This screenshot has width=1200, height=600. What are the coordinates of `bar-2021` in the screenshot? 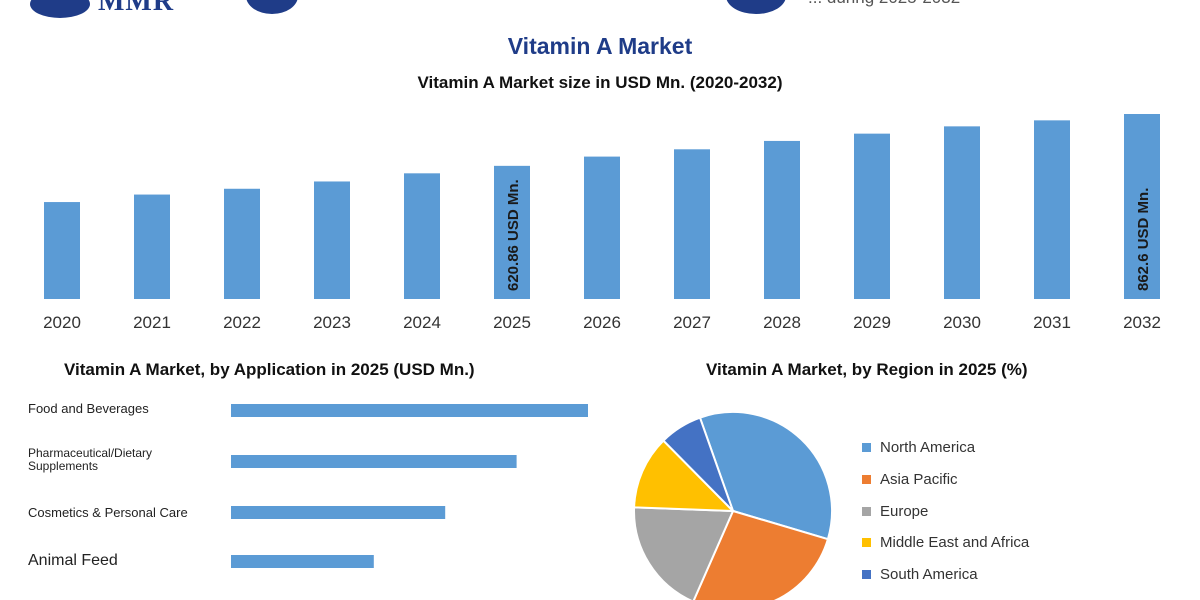 It's located at (152, 246).